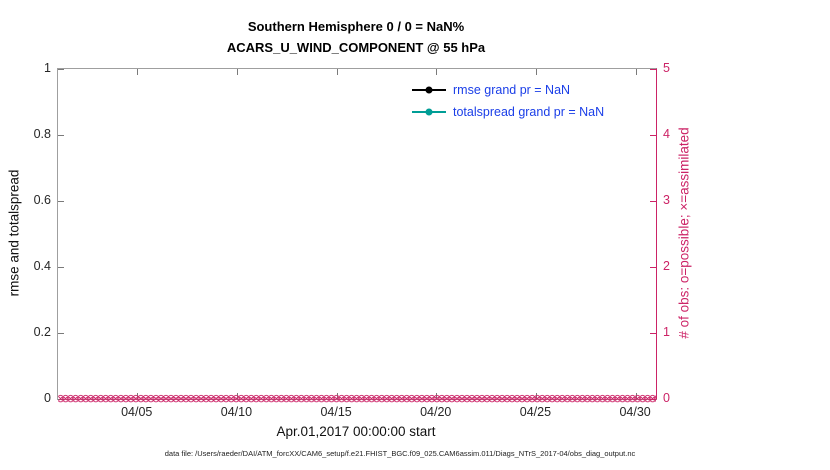 The height and width of the screenshot is (470, 830). Describe the element at coordinates (42, 200) in the screenshot. I see `y-left-tick-label: 0.6` at that location.